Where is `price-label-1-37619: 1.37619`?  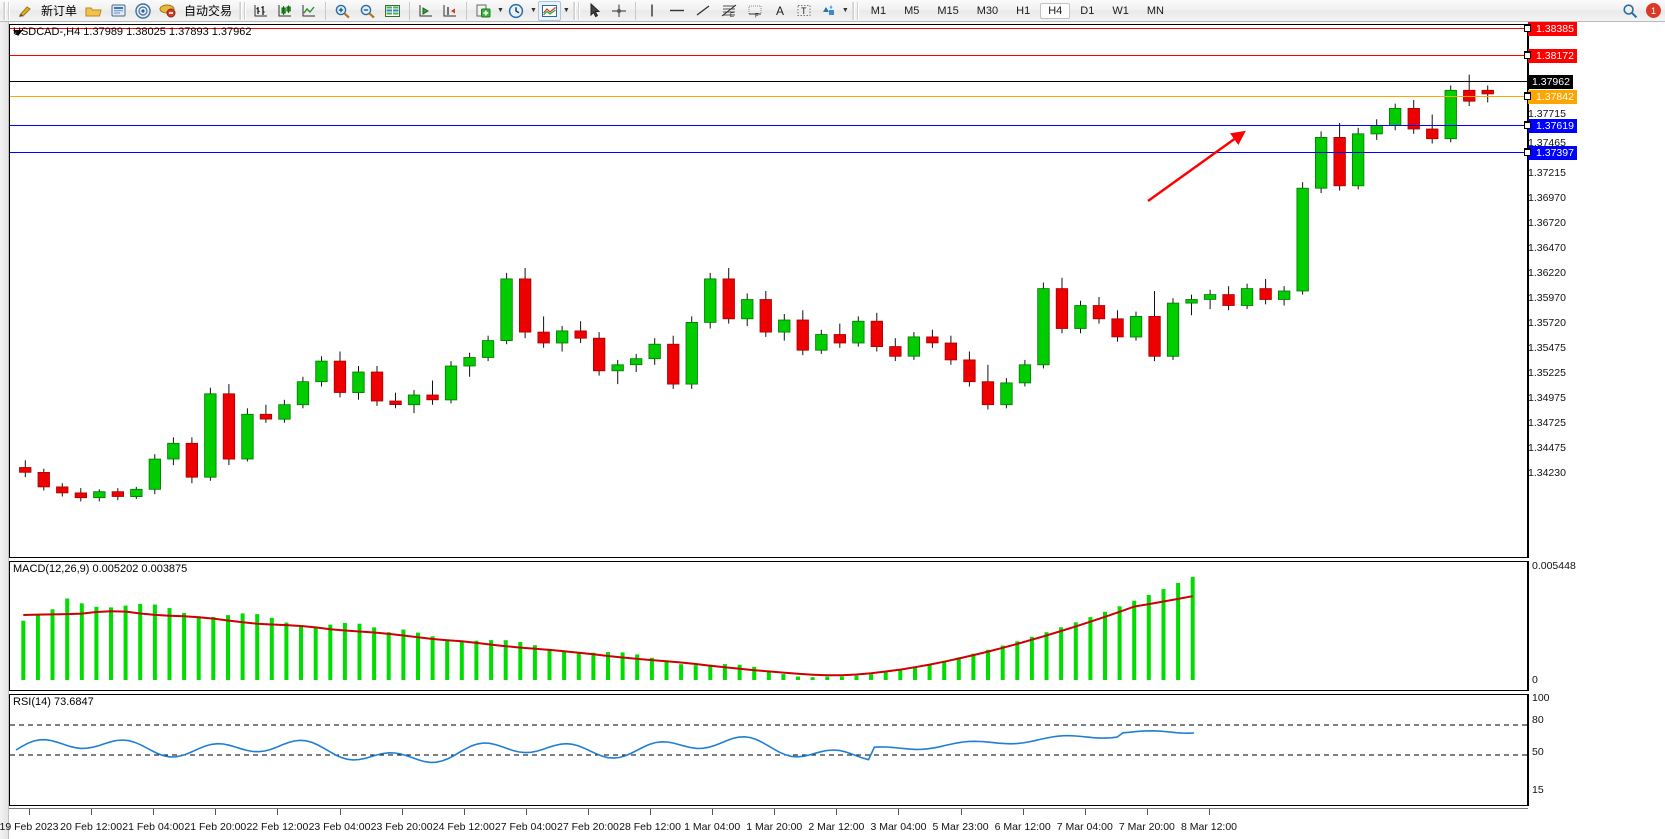
price-label-1-37619: 1.37619 is located at coordinates (1550, 126).